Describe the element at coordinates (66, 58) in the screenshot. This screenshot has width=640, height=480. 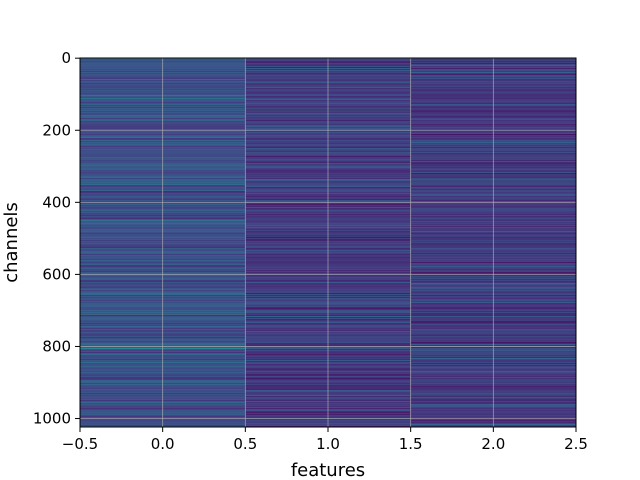
I see `y-tick-label: 0` at that location.